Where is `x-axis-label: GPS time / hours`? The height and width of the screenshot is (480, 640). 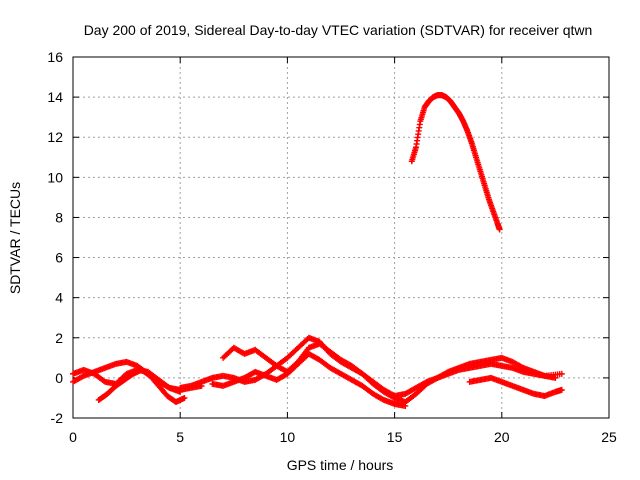
x-axis-label: GPS time / hours is located at coordinates (340, 465).